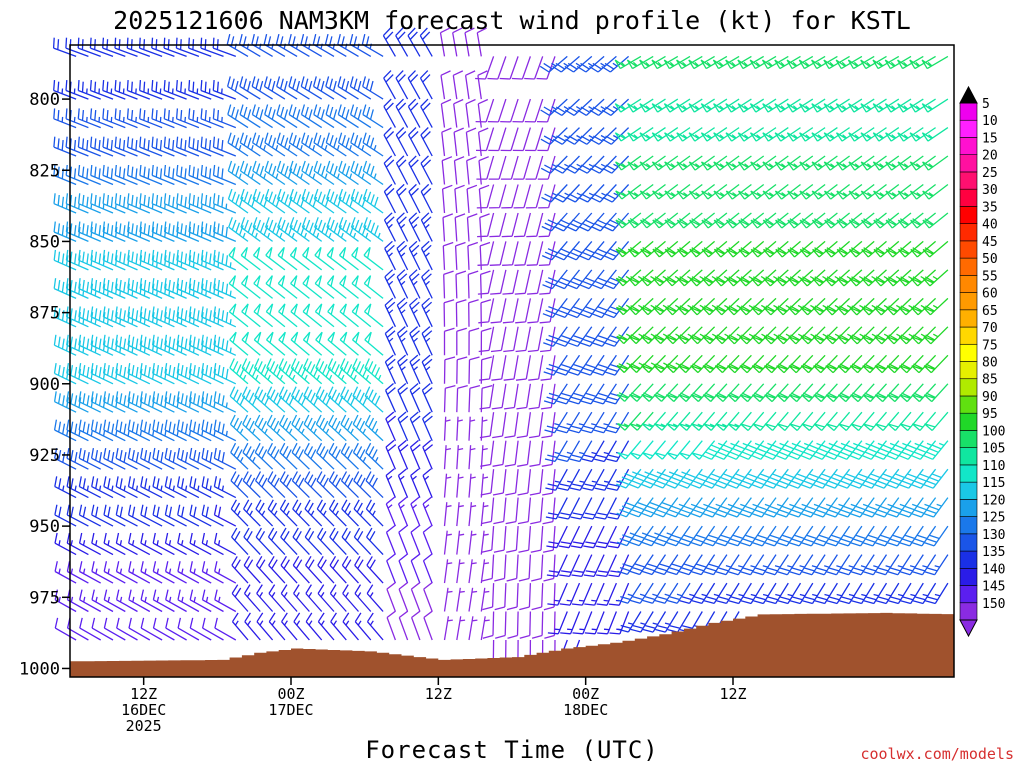  What do you see at coordinates (937, 754) in the screenshot?
I see `credit-link: coolwx.com/models` at bounding box center [937, 754].